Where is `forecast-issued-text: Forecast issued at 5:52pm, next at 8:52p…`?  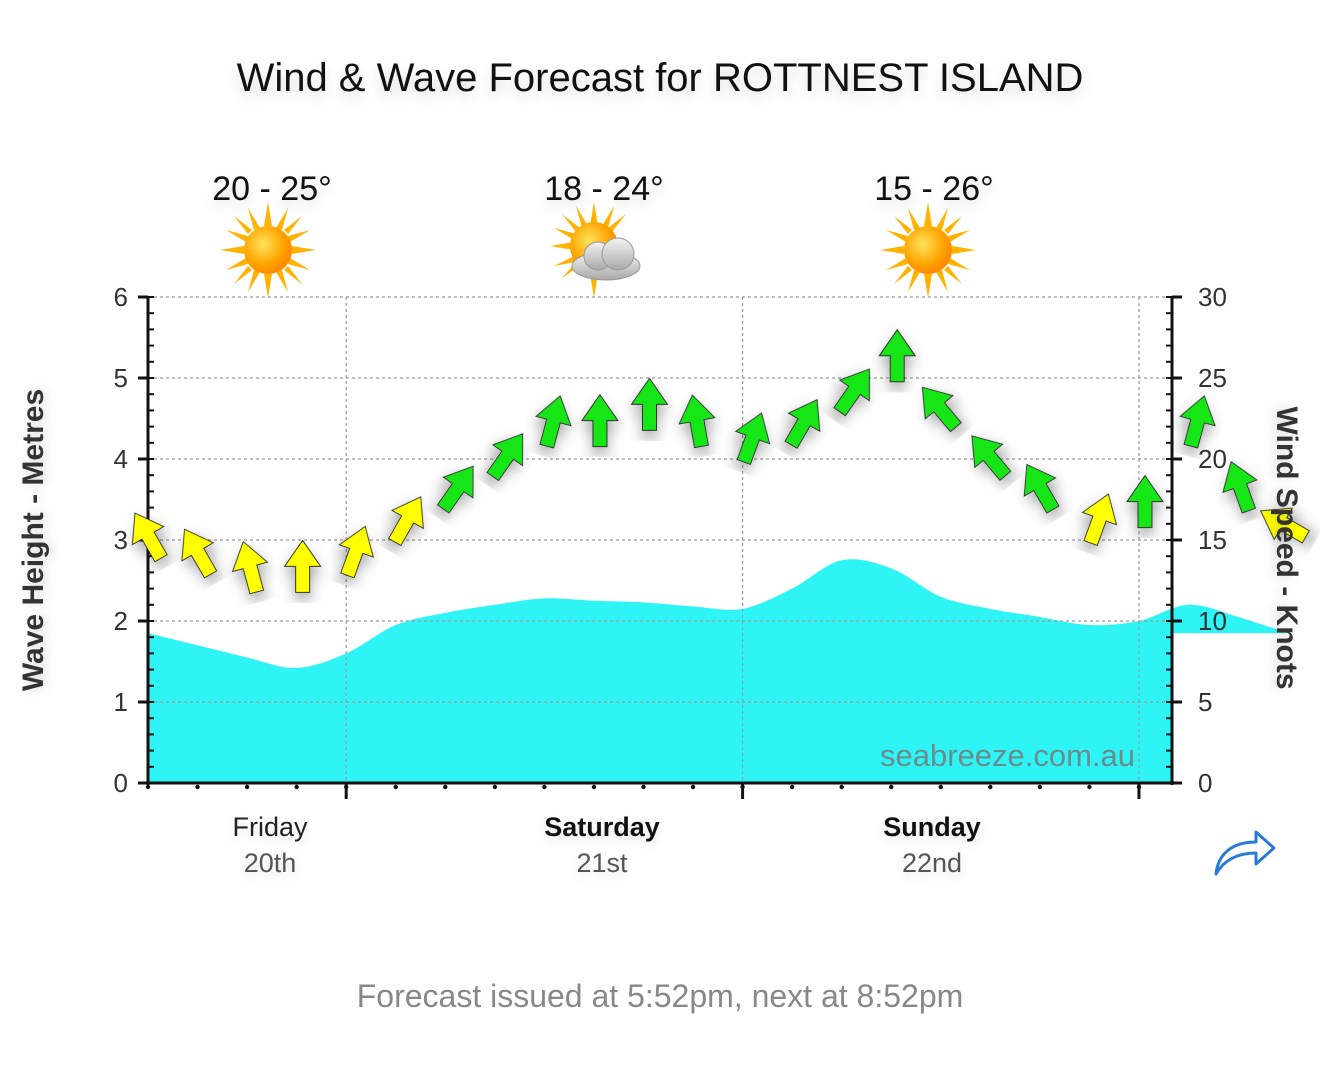 forecast-issued-text: Forecast issued at 5:52pm, next at 8:52p… is located at coordinates (660, 996).